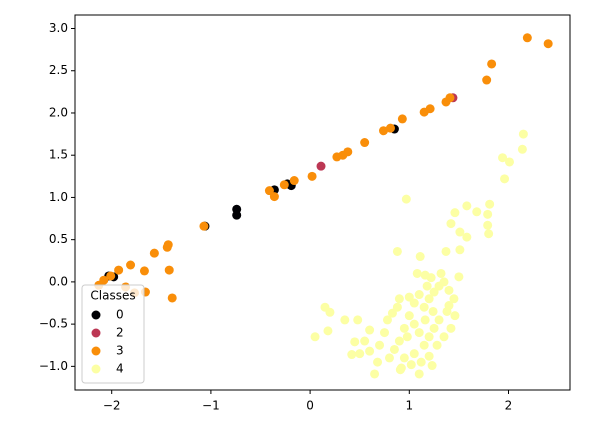  What do you see at coordinates (58, 70) in the screenshot?
I see `y-tick-label: 2.5` at bounding box center [58, 70].